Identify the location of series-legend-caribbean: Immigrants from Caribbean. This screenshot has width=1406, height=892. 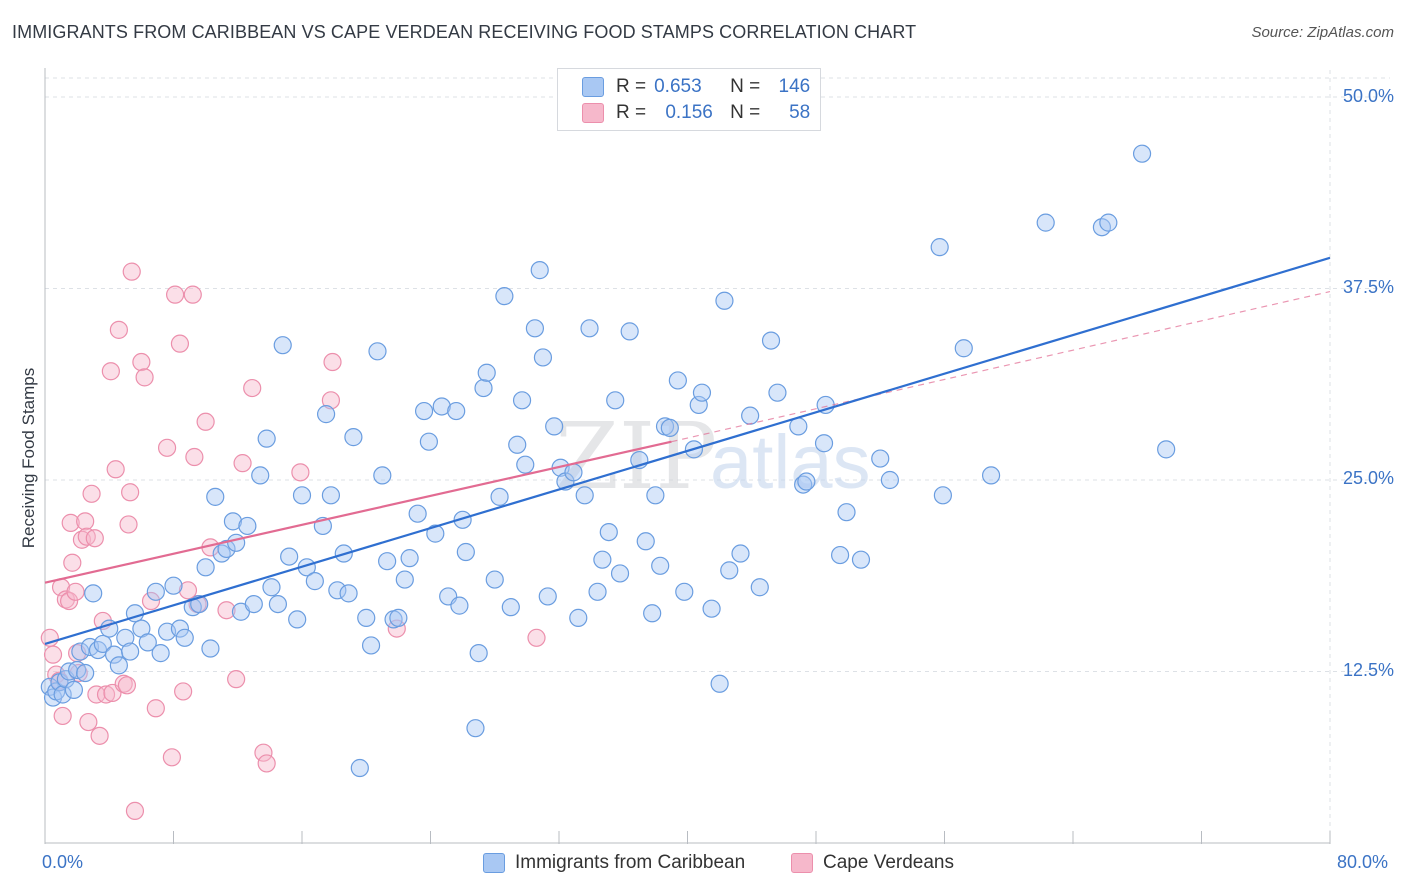
(614, 863).